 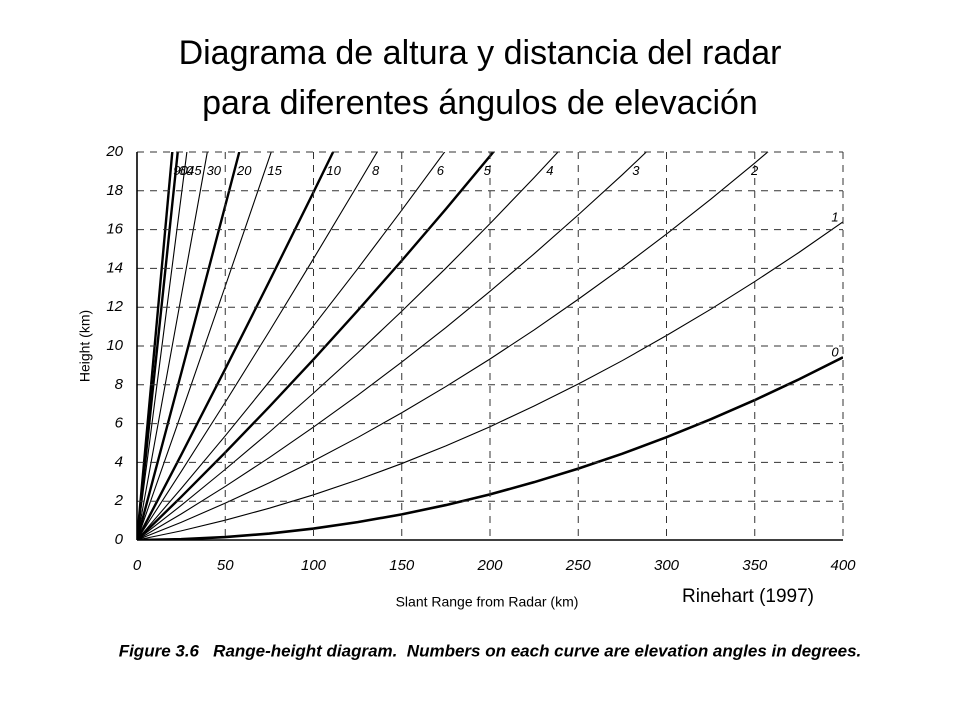 What do you see at coordinates (480, 103) in the screenshot?
I see `chart-subtitle: para diferentes ángulos de elevación` at bounding box center [480, 103].